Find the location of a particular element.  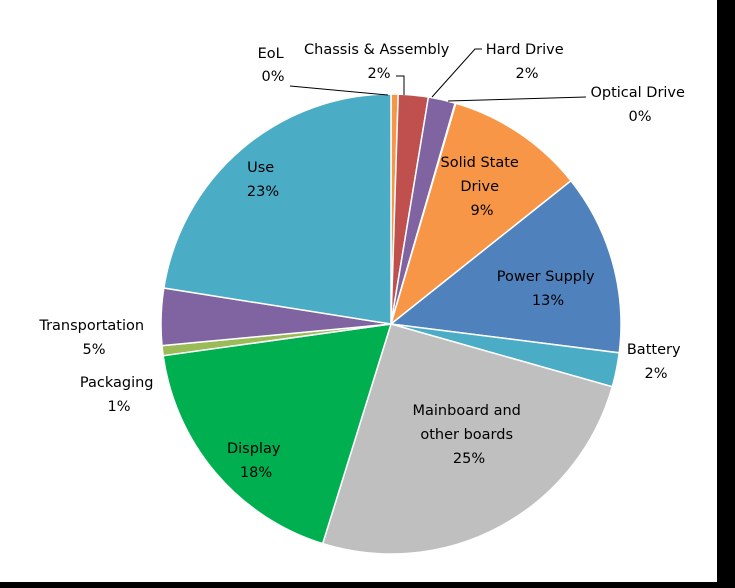

label-use: Use 23% is located at coordinates (263, 180).